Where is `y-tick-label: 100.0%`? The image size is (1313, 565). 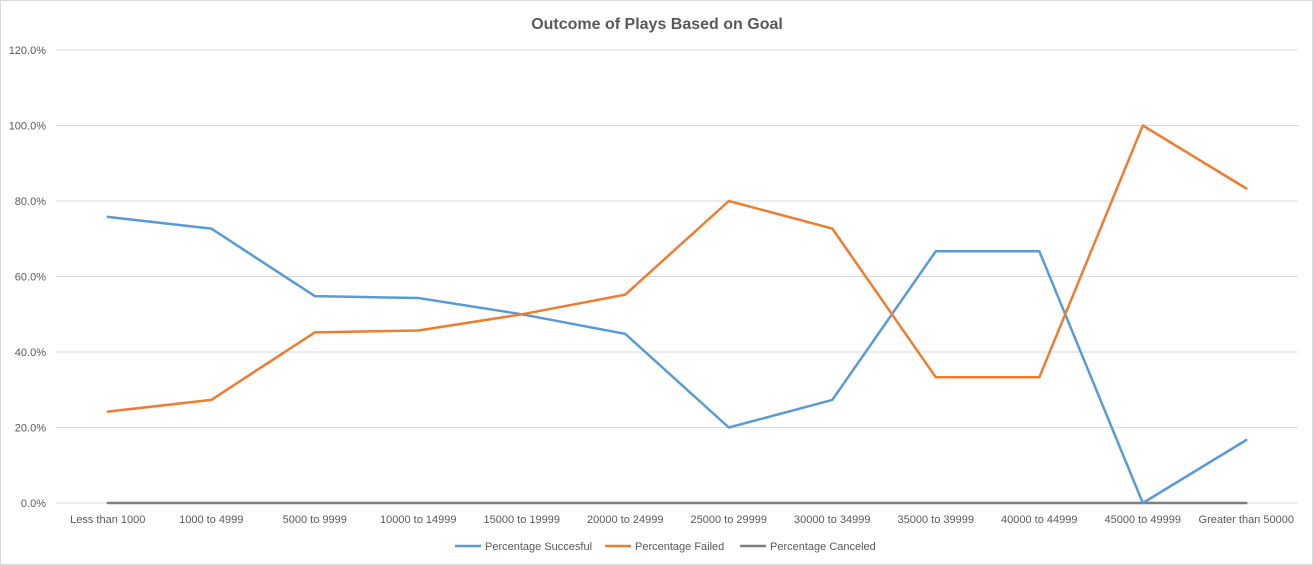
y-tick-label: 100.0% is located at coordinates (28, 127).